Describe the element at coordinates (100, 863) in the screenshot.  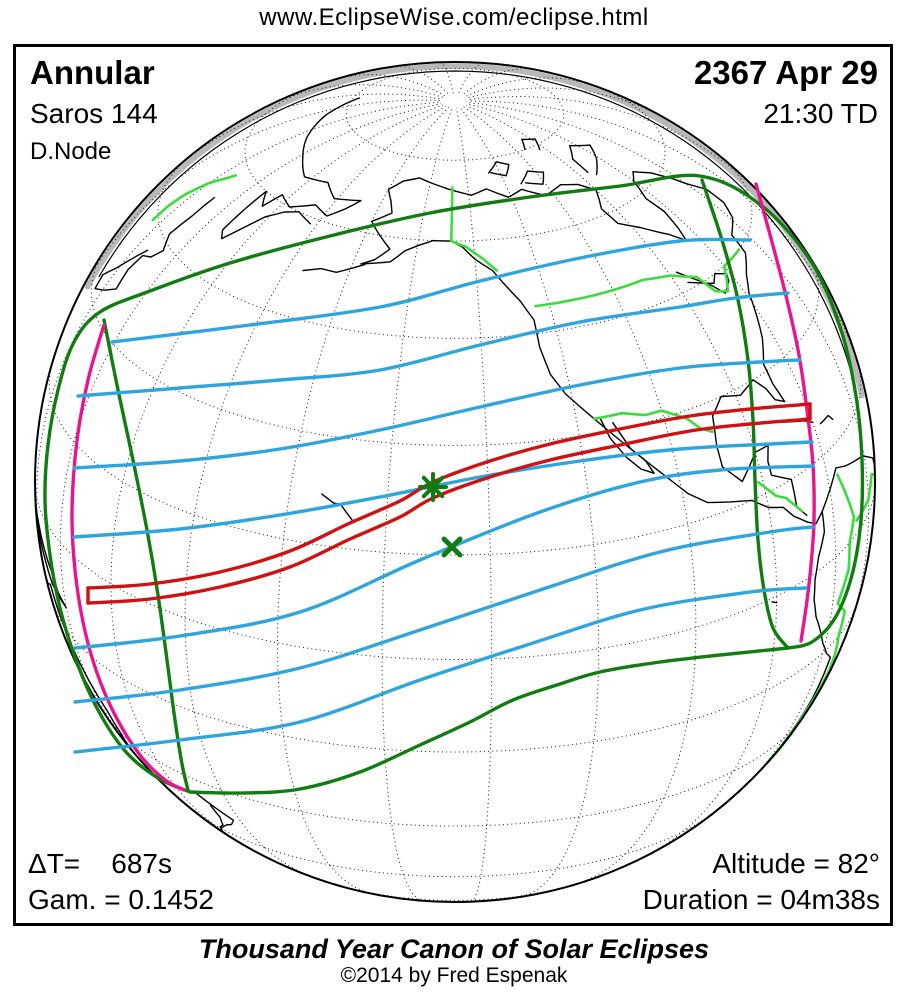
I see `delta-t-value: ΔT= 687s` at that location.